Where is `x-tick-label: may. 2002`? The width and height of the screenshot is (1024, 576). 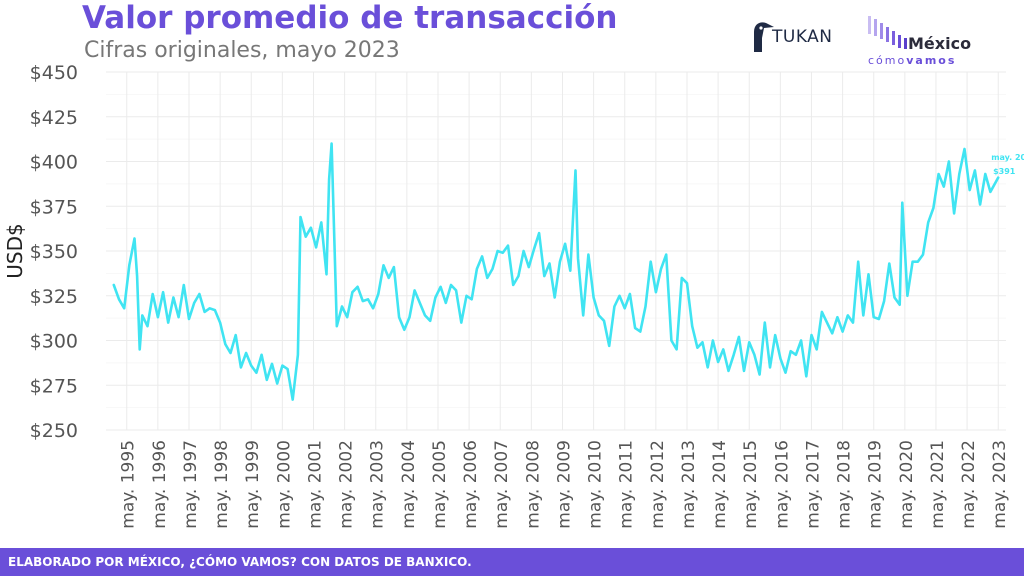 x-tick-label: may. 2002 is located at coordinates (347, 484).